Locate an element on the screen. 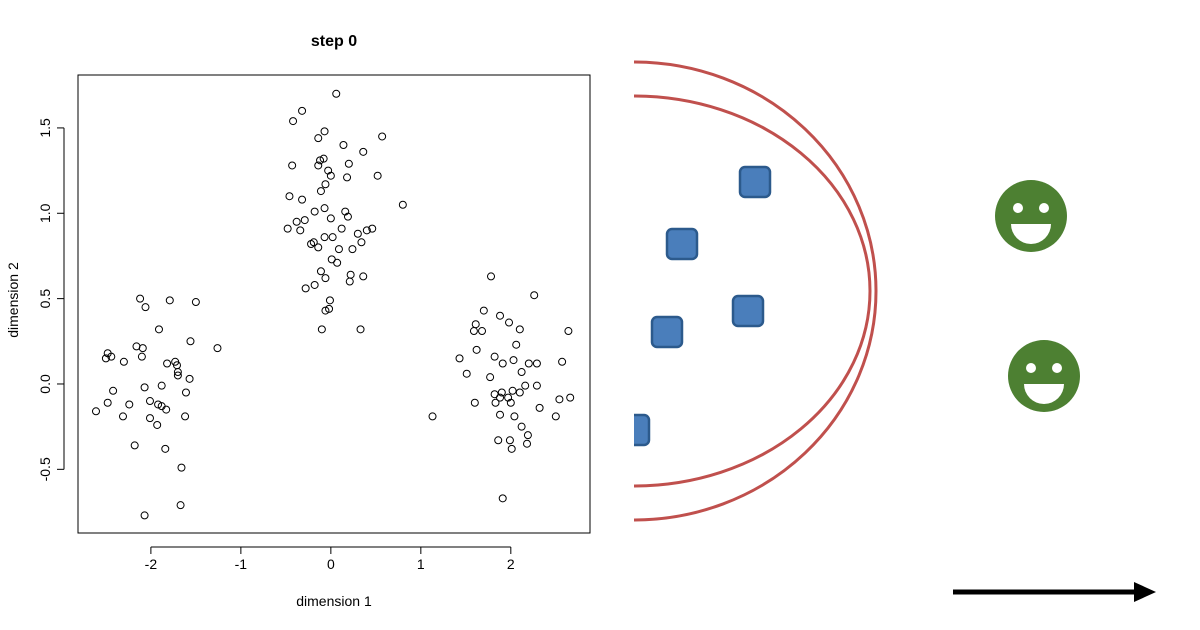 The height and width of the screenshot is (630, 1200). y-tick-label: 1.5 is located at coordinates (45, 128).